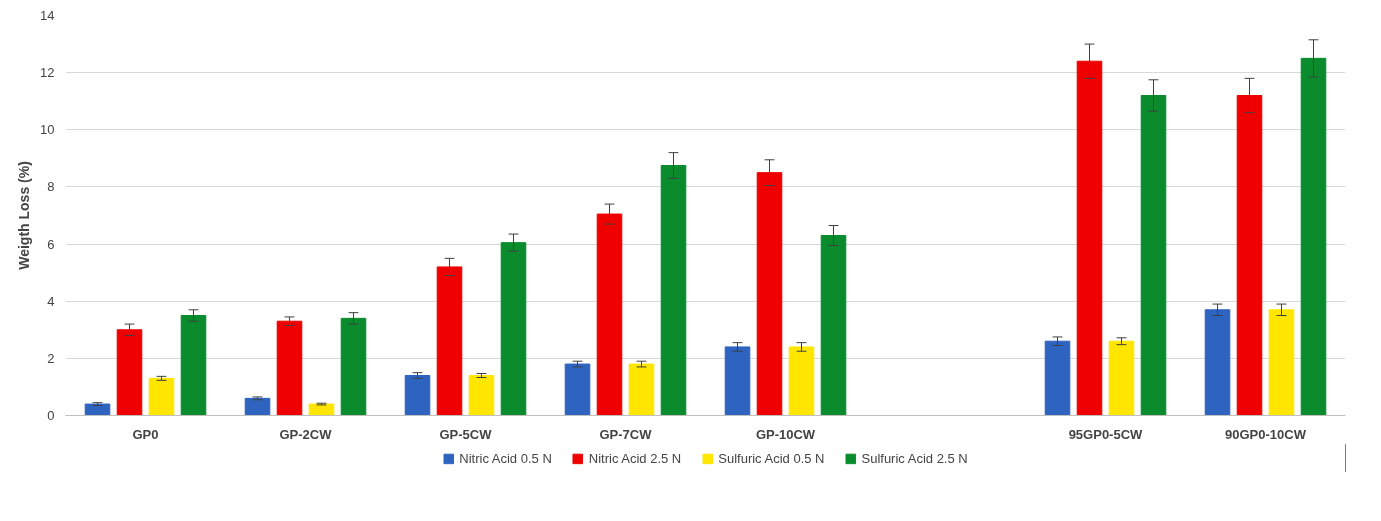  What do you see at coordinates (51, 358) in the screenshot?
I see `y-tick-label: 2` at bounding box center [51, 358].